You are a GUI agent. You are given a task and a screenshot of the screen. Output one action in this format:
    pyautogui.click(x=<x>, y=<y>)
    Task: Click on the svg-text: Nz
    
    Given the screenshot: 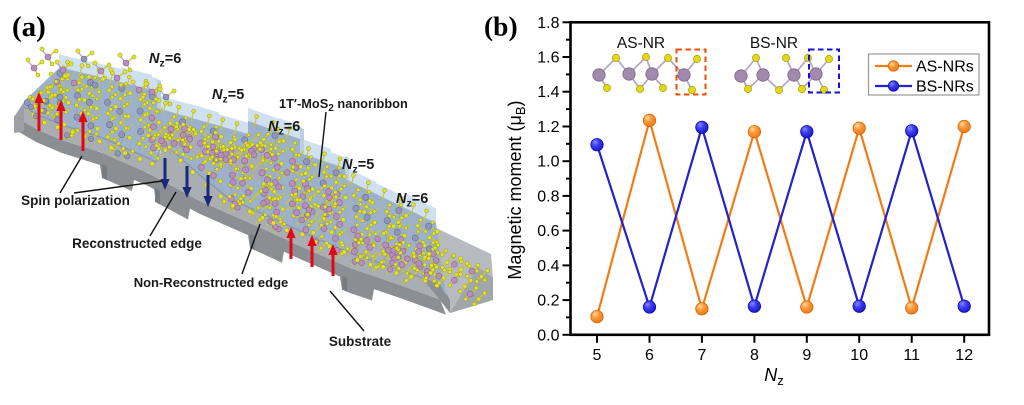 What is the action you would take?
    pyautogui.click(x=774, y=376)
    